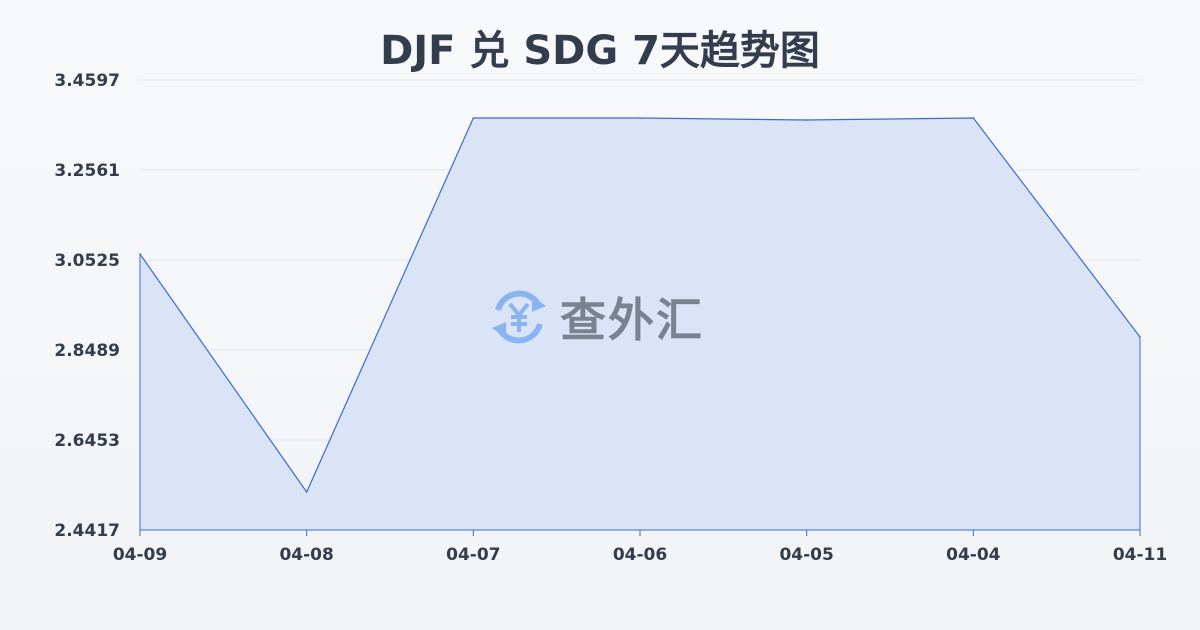  Describe the element at coordinates (1140, 555) in the screenshot. I see `x-tick-label: 04-11` at that location.